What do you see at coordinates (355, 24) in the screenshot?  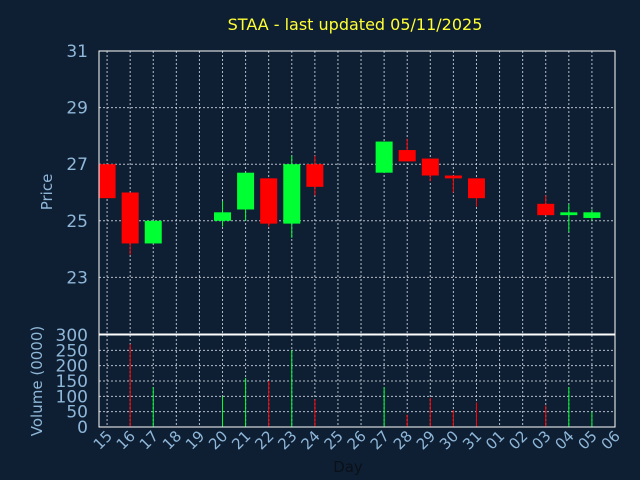 I see `chart-title: STAA - last updated 05/11/2025` at bounding box center [355, 24].